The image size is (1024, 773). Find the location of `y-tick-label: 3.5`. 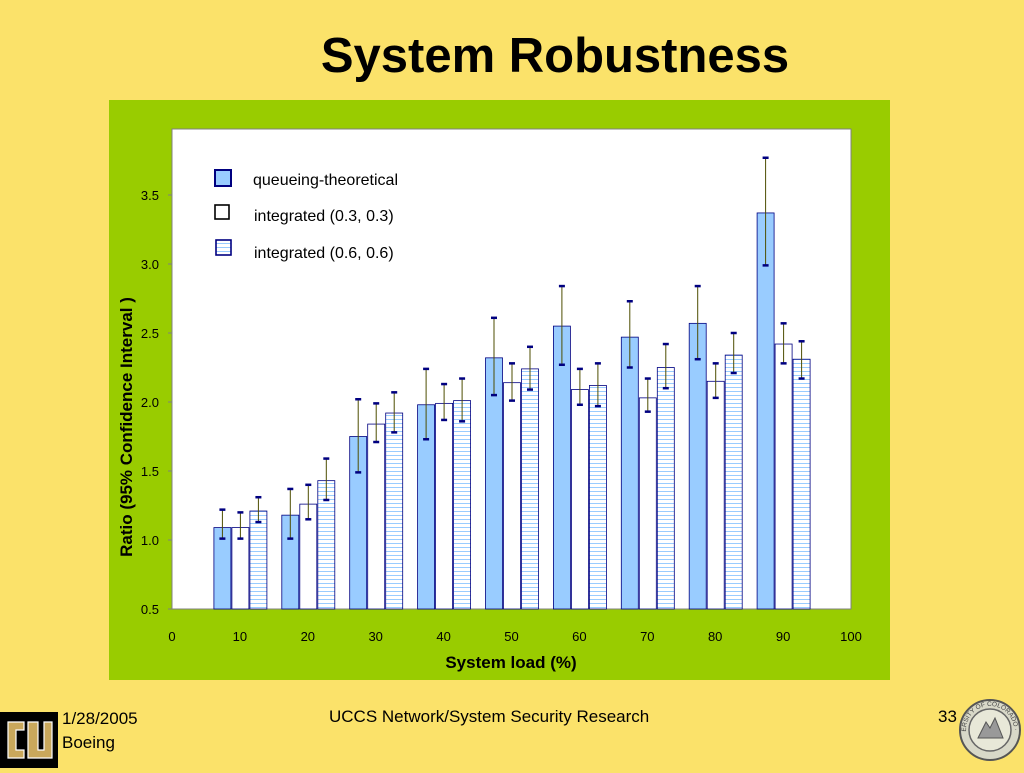

y-tick-label: 3.5 is located at coordinates (150, 195).